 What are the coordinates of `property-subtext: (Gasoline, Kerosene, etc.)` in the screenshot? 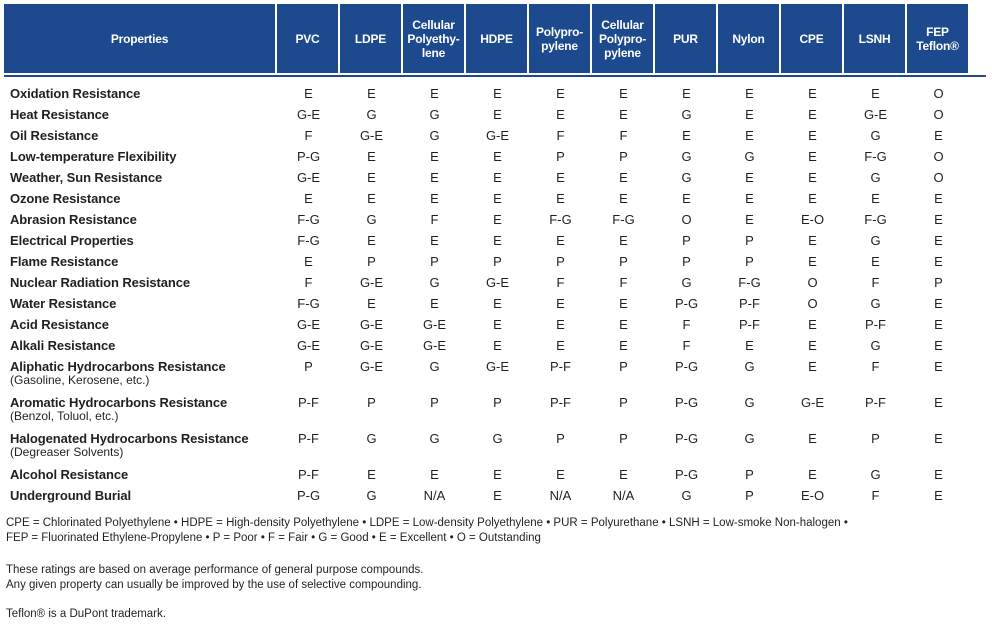 It's located at (80, 380).